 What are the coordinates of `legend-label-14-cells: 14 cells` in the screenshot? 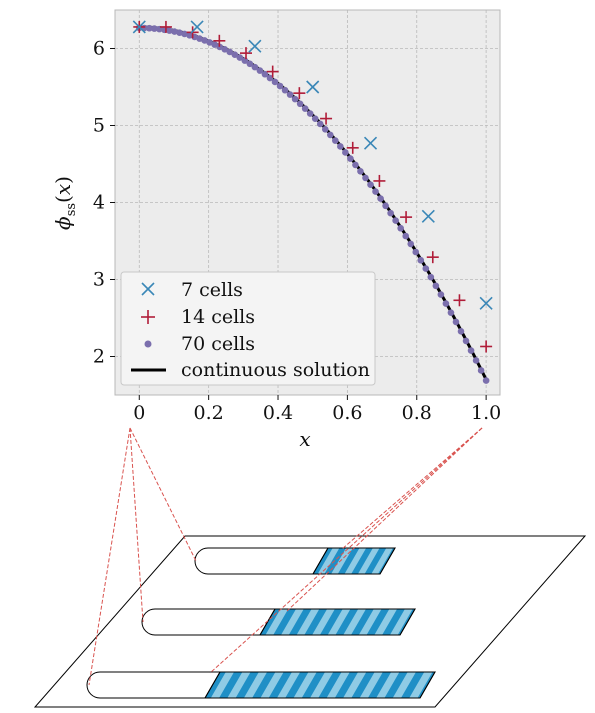 It's located at (218, 317).